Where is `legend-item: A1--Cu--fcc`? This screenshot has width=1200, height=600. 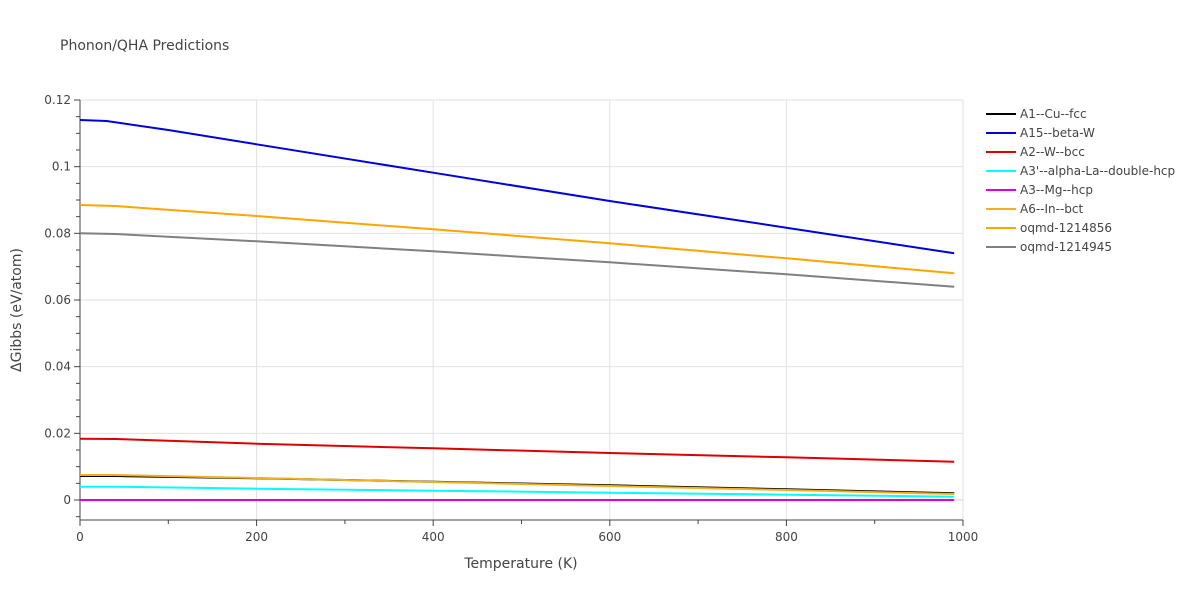 legend-item: A1--Cu--fcc is located at coordinates (1036, 114).